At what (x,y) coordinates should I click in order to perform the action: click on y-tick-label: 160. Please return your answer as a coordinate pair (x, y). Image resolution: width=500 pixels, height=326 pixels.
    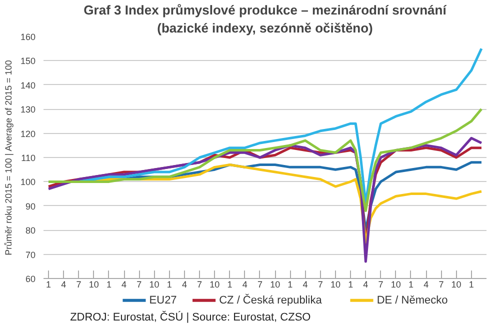
    Looking at the image, I should click on (28, 37).